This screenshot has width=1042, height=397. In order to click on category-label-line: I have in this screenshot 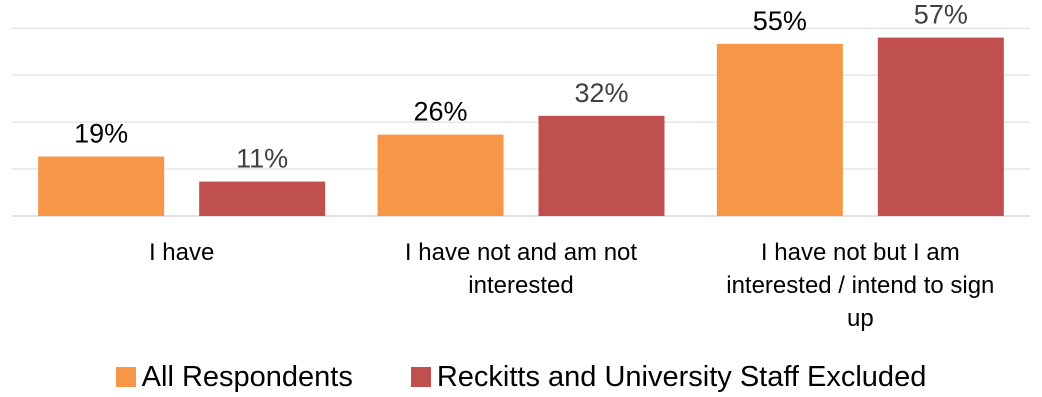, I will do `click(181, 252)`.